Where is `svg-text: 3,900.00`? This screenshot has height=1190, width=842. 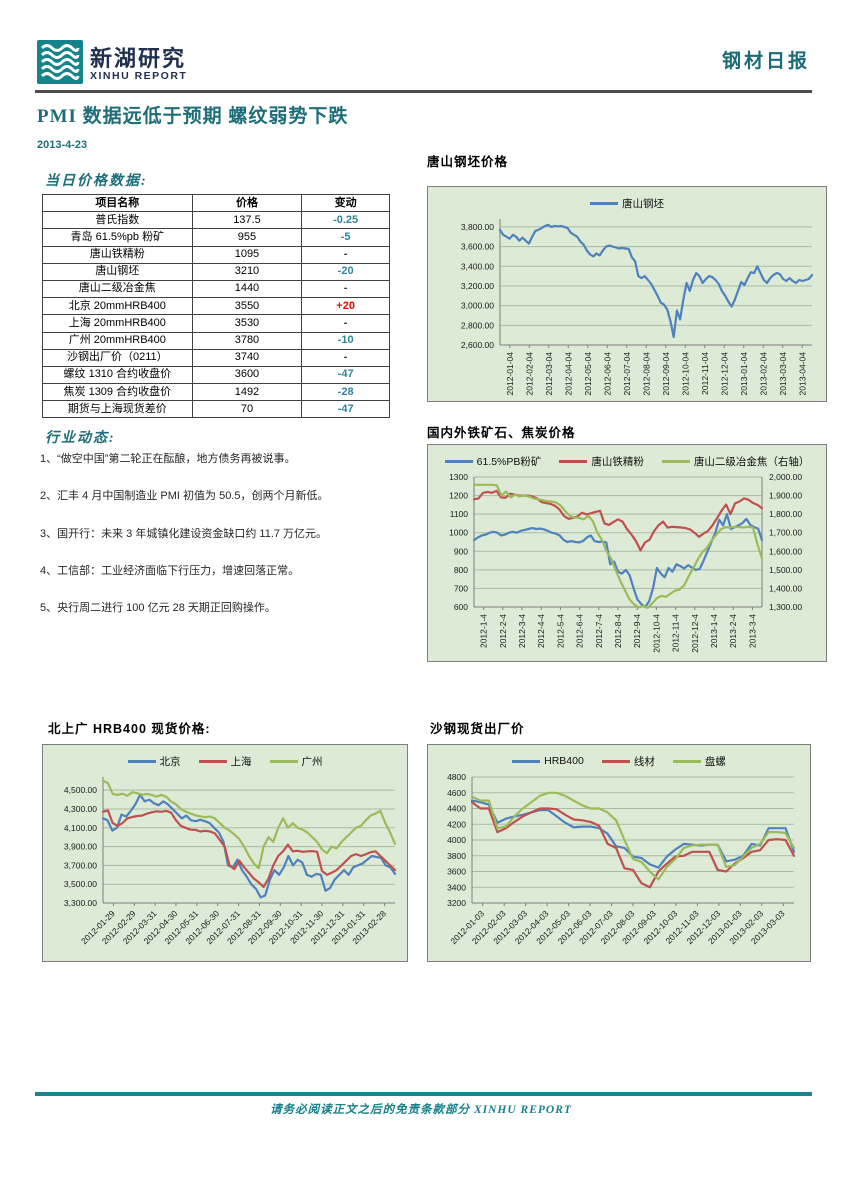
svg-text: 3,900.00 is located at coordinates (80, 847).